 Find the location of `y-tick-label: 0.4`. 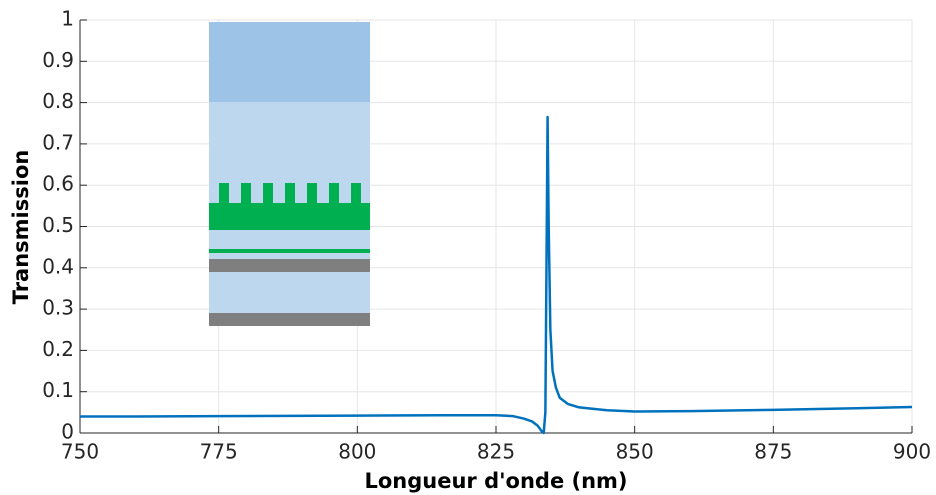

y-tick-label: 0.4 is located at coordinates (58, 266).